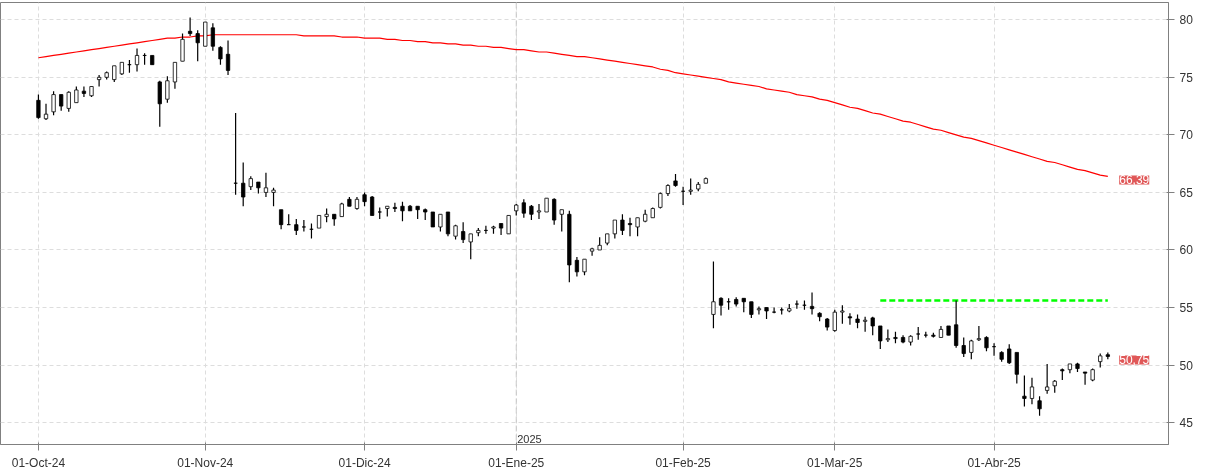  Describe the element at coordinates (1186, 365) in the screenshot. I see `y-tick-label: 50` at that location.